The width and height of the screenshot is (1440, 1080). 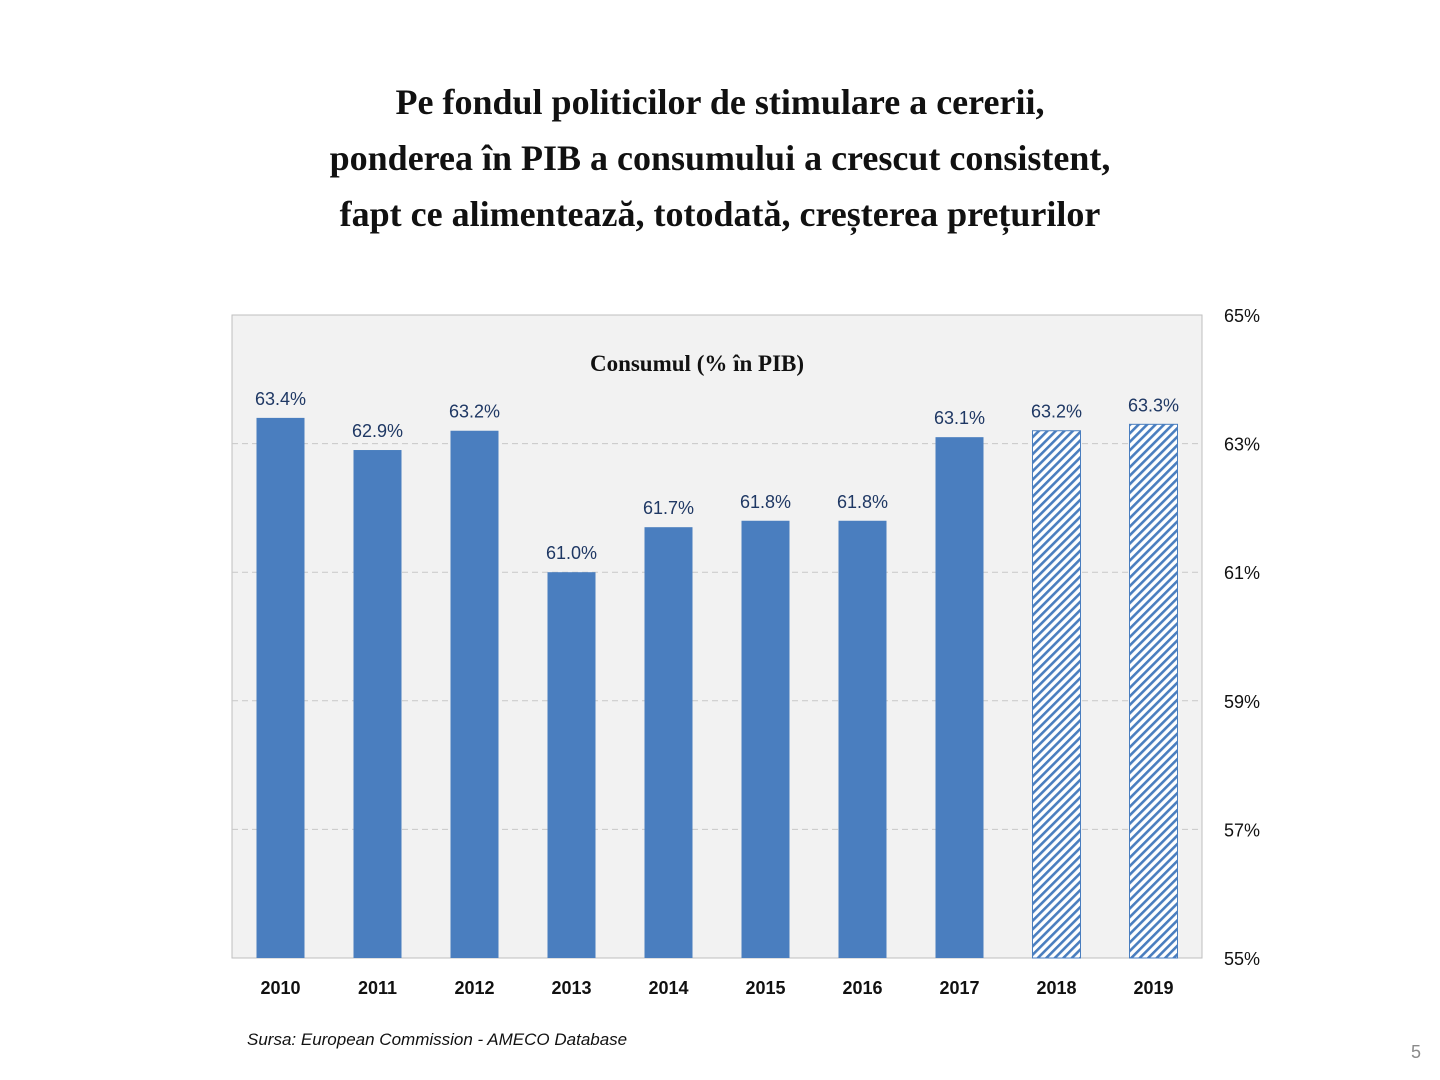 I want to click on bar-2013, so click(x=571, y=765).